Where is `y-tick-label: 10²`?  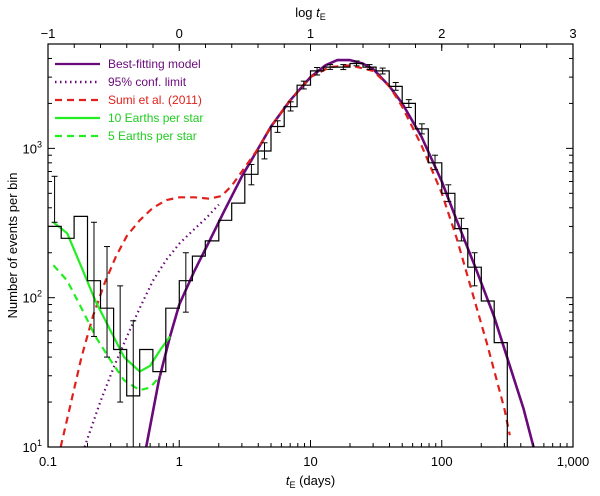
y-tick-label: 10² is located at coordinates (32, 297).